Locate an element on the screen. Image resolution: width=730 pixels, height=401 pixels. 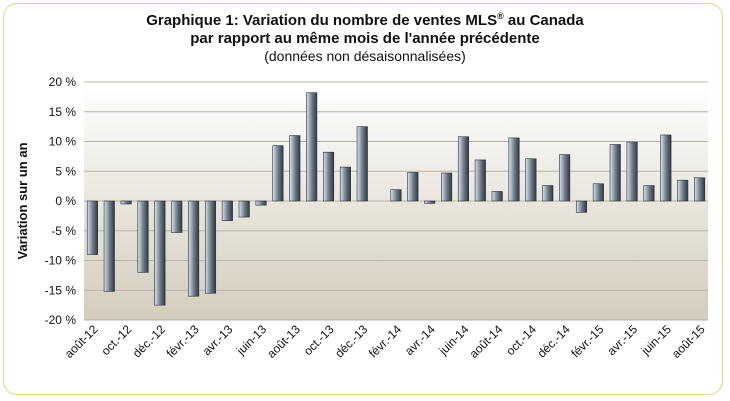
title-registered-mark: ® is located at coordinates (500, 16).